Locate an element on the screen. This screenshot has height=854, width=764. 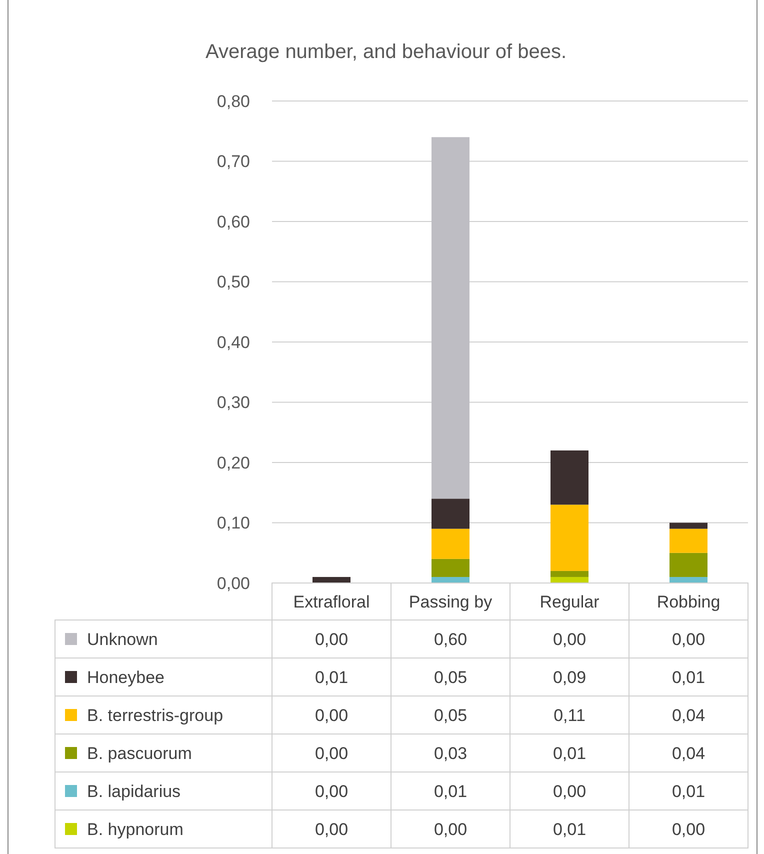
legend-label: Honeybee is located at coordinates (126, 677).